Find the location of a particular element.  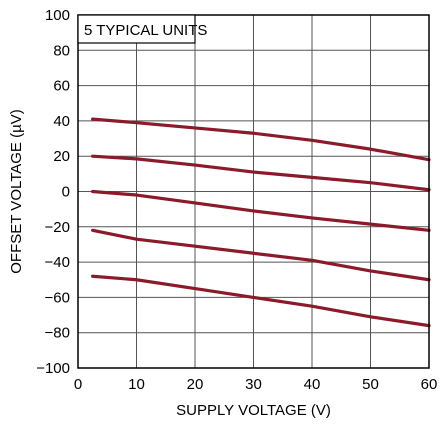

x-tick-label: 60 is located at coordinates (429, 384).